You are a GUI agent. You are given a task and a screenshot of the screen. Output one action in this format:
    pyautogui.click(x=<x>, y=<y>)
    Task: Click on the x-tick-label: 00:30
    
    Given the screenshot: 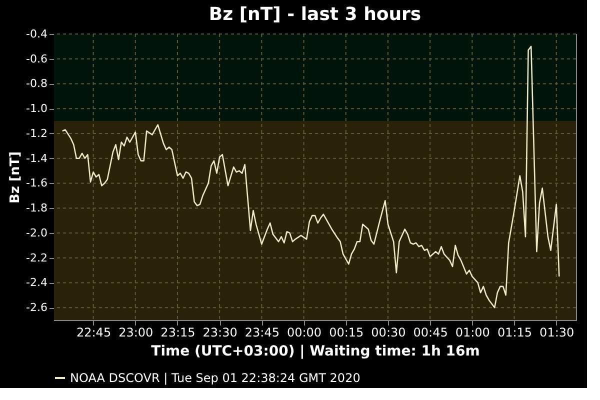 What is the action you would take?
    pyautogui.click(x=388, y=333)
    